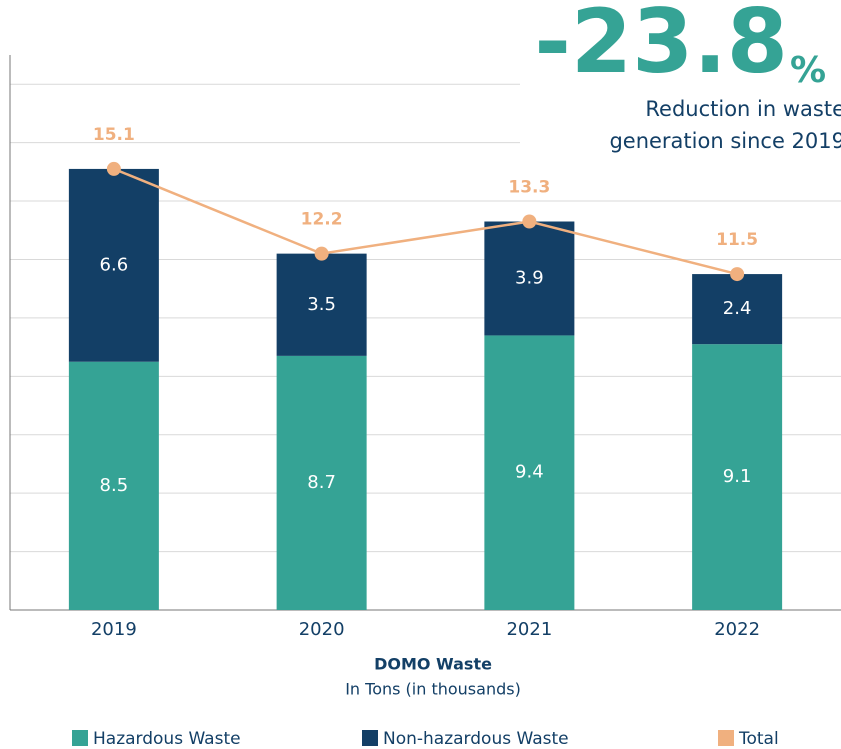 This screenshot has height=749, width=841. I want to click on x-axis-sublabel: In Tons (in thousands), so click(433, 689).